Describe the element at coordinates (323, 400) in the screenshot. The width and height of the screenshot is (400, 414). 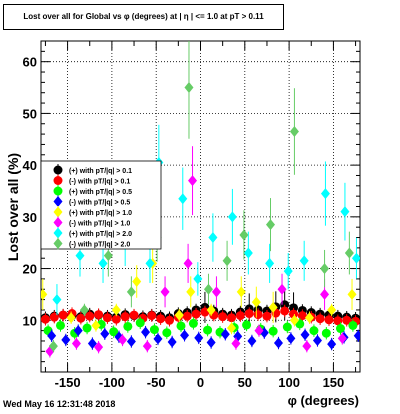
I see `x-axis-label: φ (degrees)` at that location.